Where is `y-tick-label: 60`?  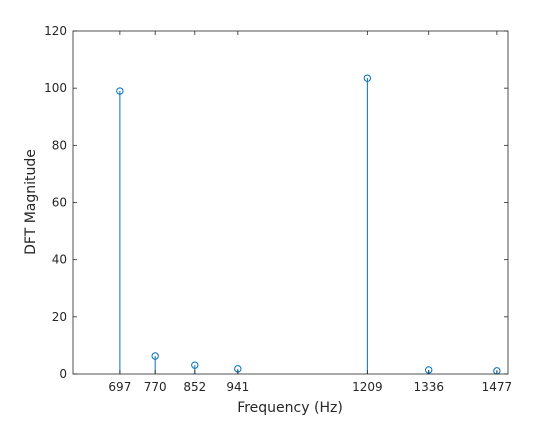
y-tick-label: 60 is located at coordinates (59, 203).